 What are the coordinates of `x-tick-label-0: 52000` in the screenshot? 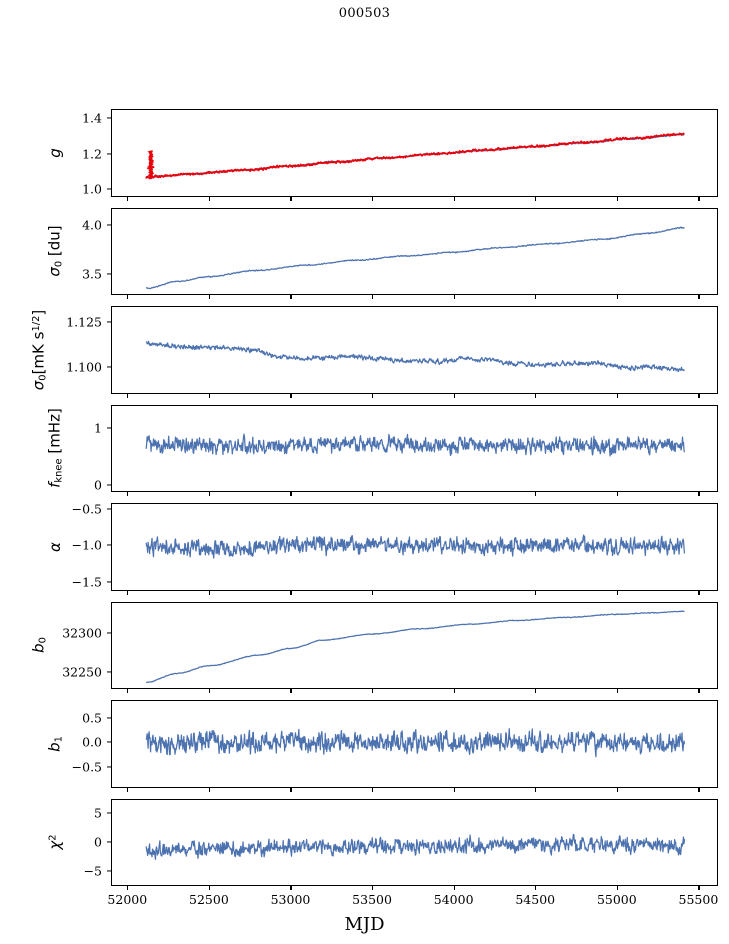 It's located at (127, 899).